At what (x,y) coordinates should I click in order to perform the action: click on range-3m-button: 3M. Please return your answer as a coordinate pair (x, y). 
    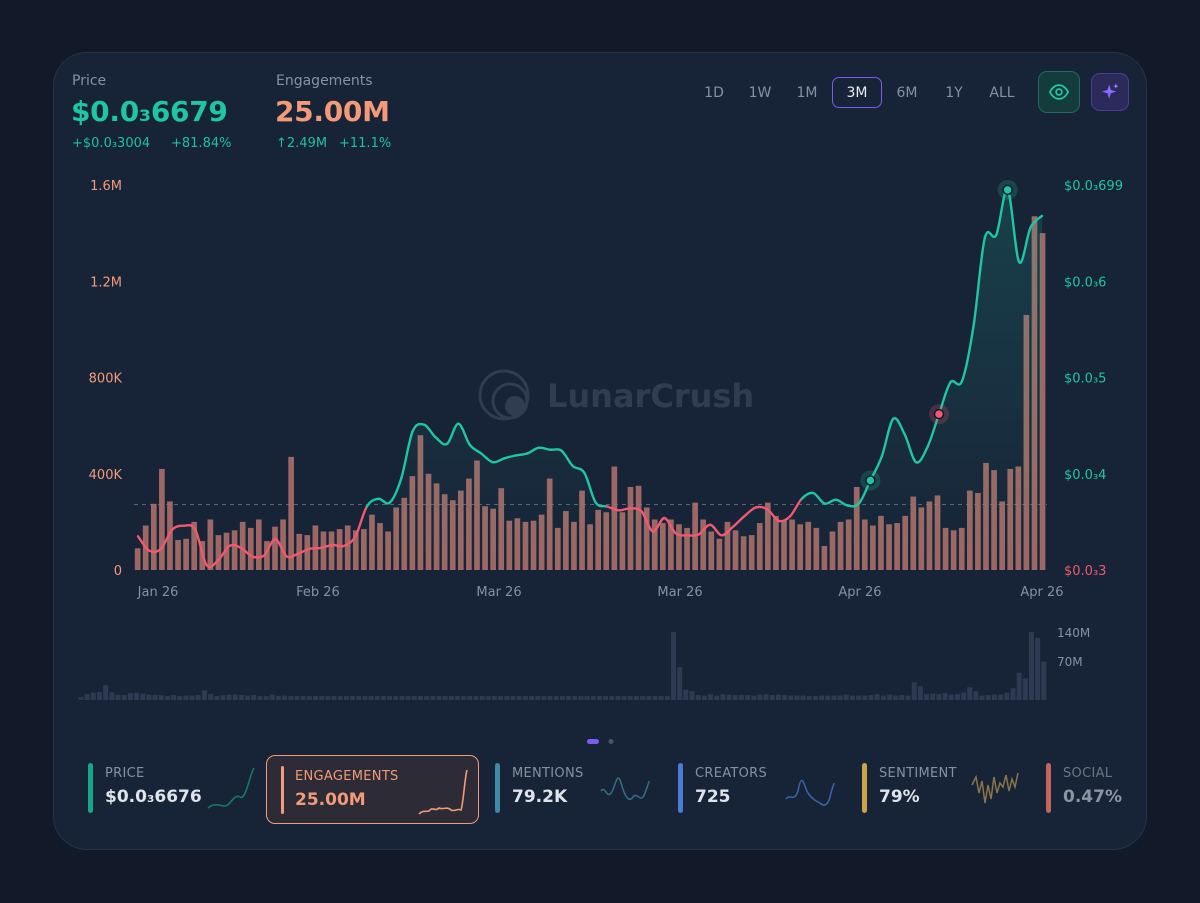
    Looking at the image, I should click on (857, 92).